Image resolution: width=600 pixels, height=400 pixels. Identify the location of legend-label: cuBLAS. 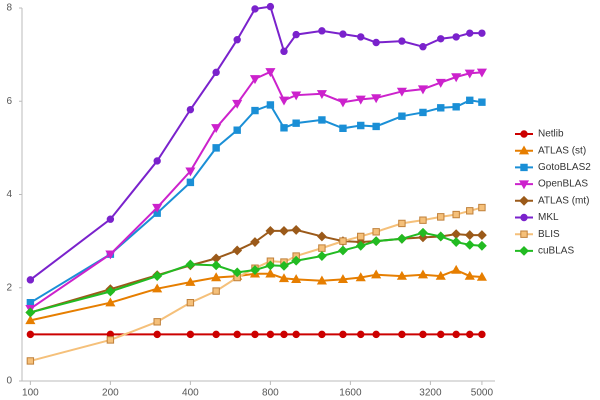
(556, 251).